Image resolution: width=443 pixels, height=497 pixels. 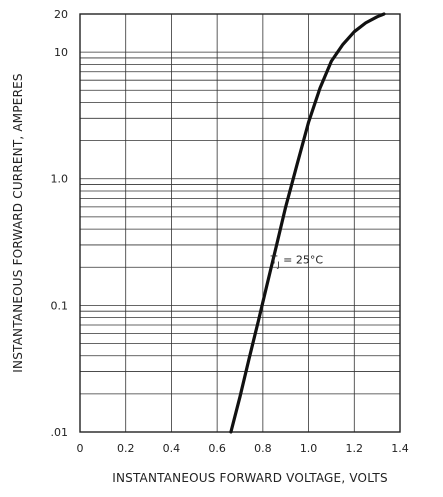 What do you see at coordinates (355, 448) in the screenshot?
I see `x-tick-label: 1.2` at bounding box center [355, 448].